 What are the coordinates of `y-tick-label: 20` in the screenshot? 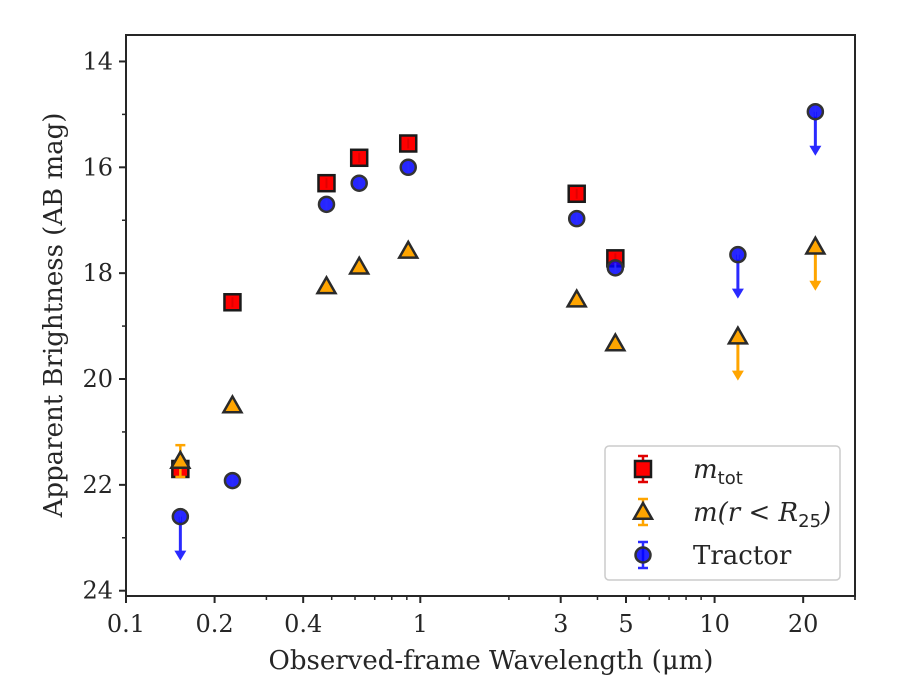 It's located at (97, 379).